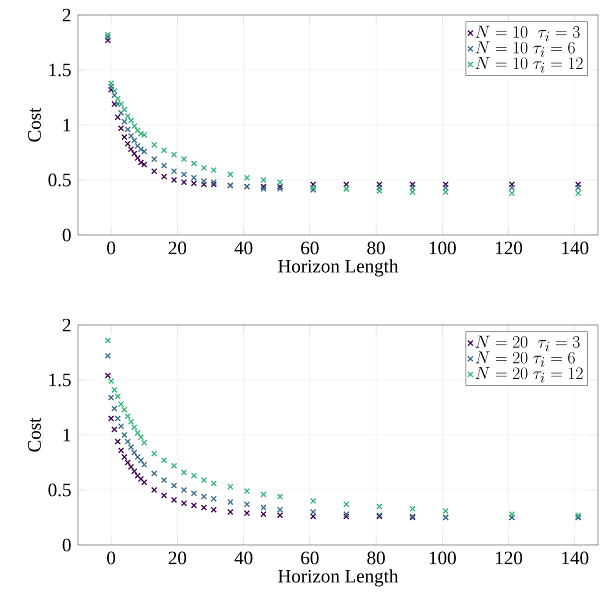  Describe the element at coordinates (243, 248) in the screenshot. I see `x-tick-label: 40` at that location.